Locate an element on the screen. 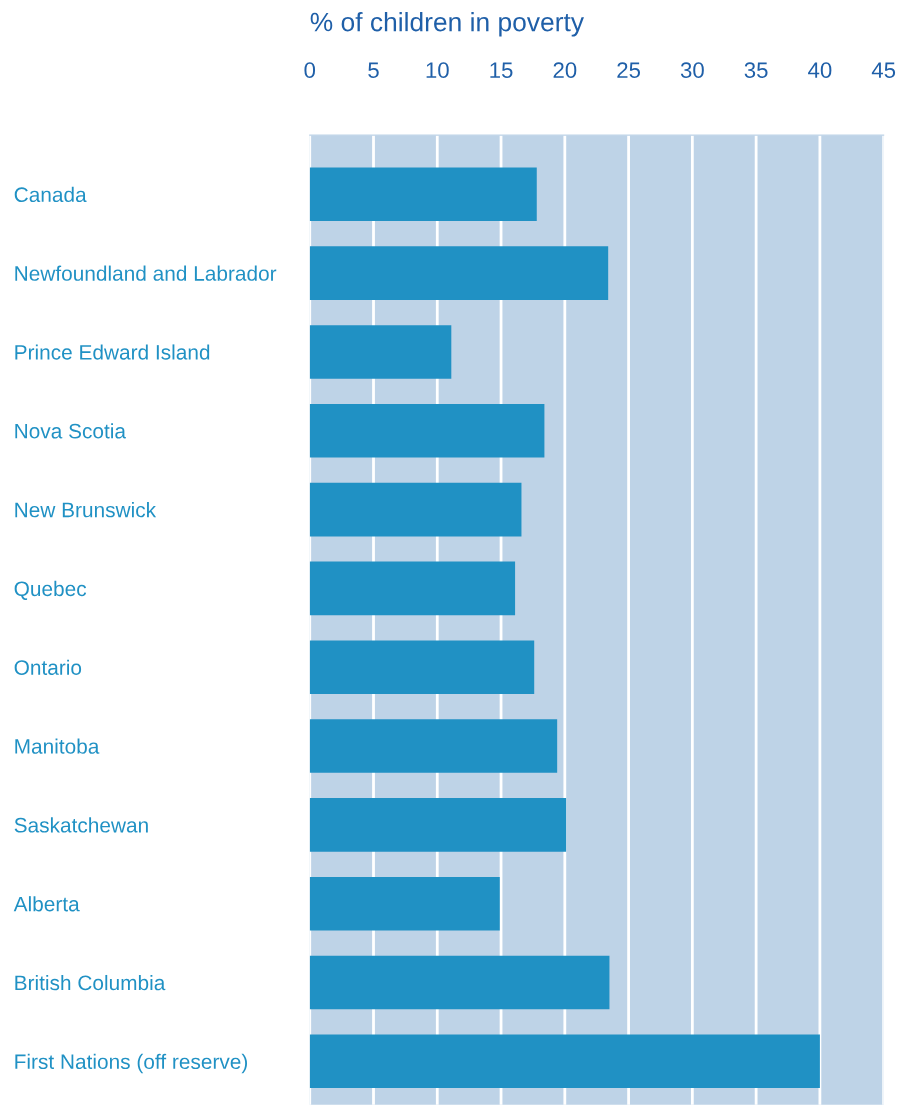 This screenshot has width=911, height=1108. y-tick-label: First Nations (off reserve) is located at coordinates (131, 1063).